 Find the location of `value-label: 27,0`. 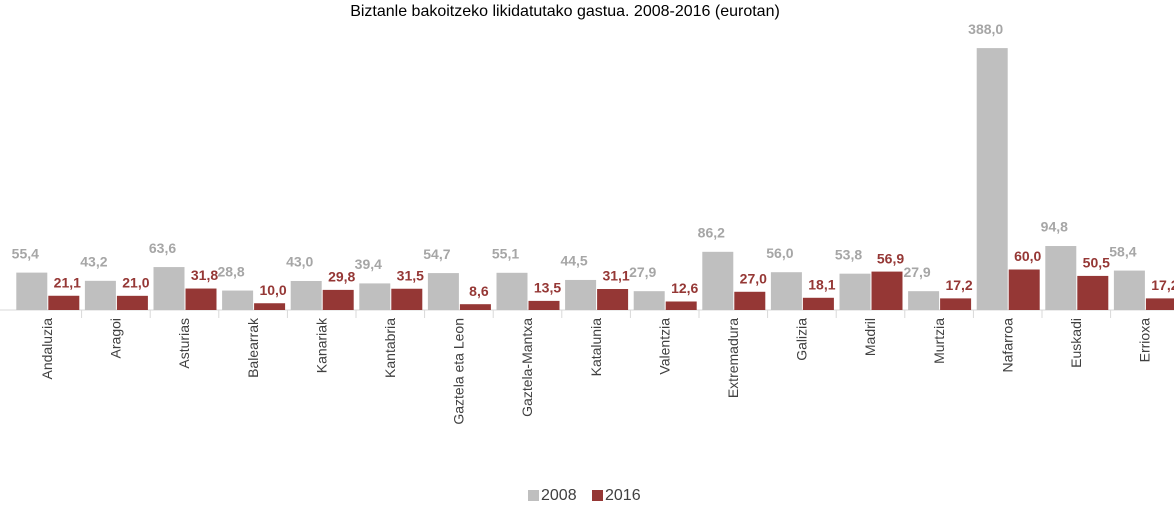

value-label: 27,0 is located at coordinates (753, 278).